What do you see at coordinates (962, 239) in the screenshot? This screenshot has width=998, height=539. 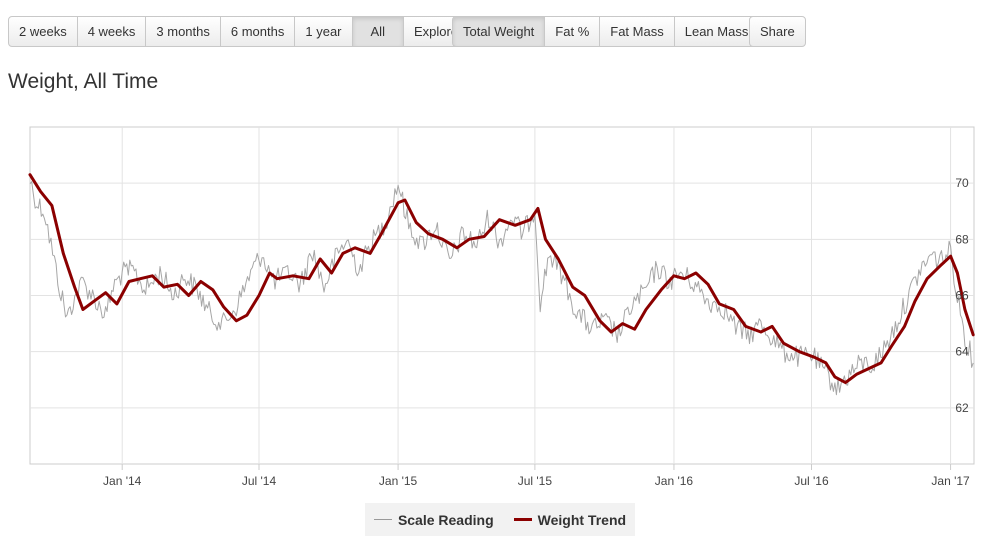 I see `y-tick-label: 68` at bounding box center [962, 239].